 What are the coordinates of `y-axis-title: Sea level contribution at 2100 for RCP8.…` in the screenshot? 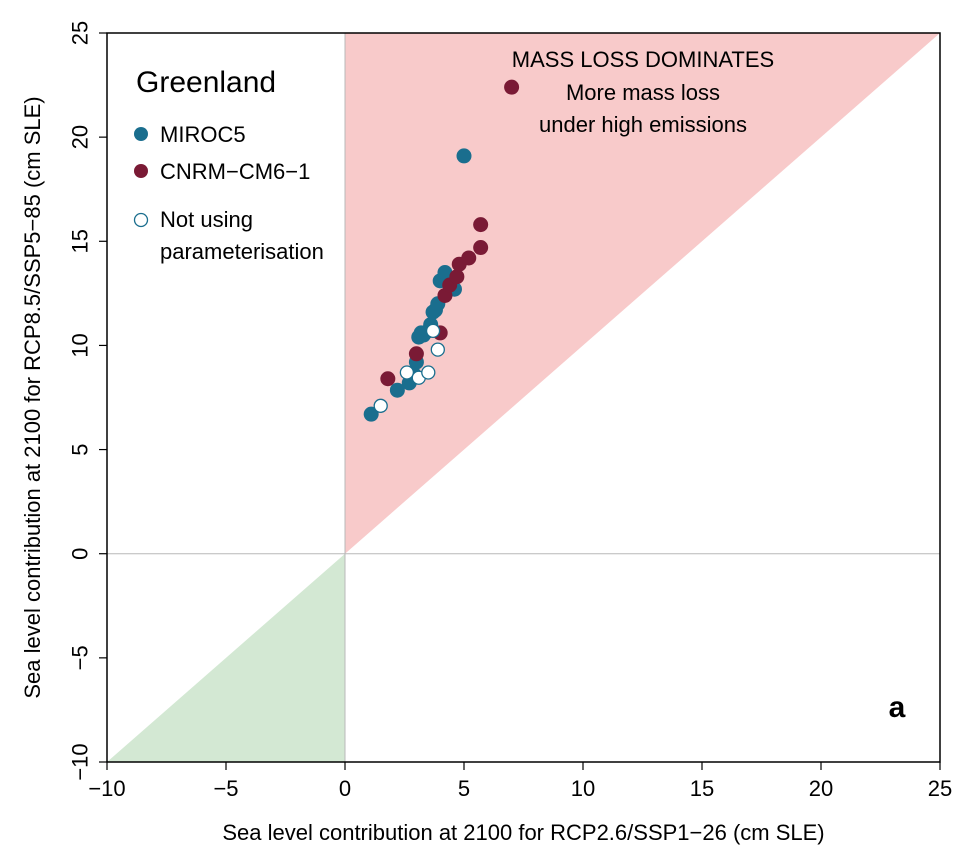 It's located at (32, 397).